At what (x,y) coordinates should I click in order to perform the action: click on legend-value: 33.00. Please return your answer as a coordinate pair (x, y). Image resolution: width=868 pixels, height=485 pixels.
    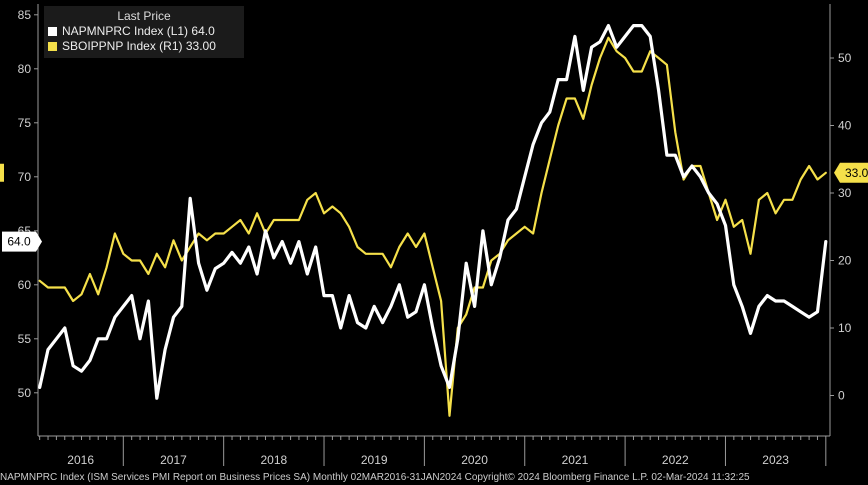
    Looking at the image, I should click on (200, 46).